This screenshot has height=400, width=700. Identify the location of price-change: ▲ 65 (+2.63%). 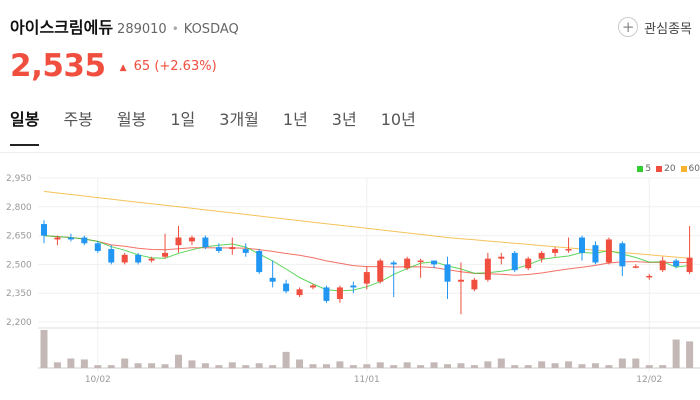
(168, 66).